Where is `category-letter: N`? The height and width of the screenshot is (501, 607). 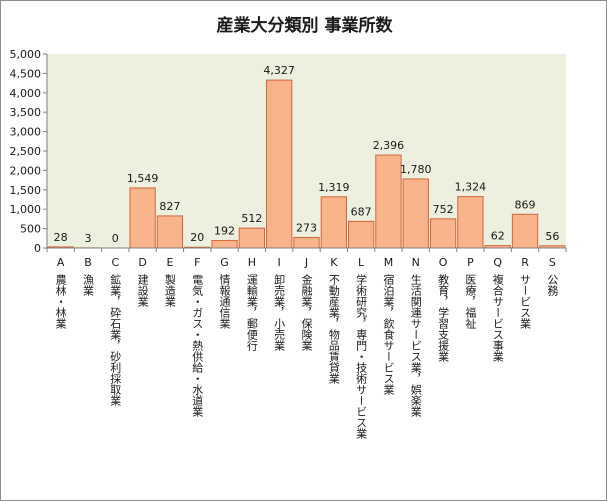 category-letter: N is located at coordinates (416, 262).